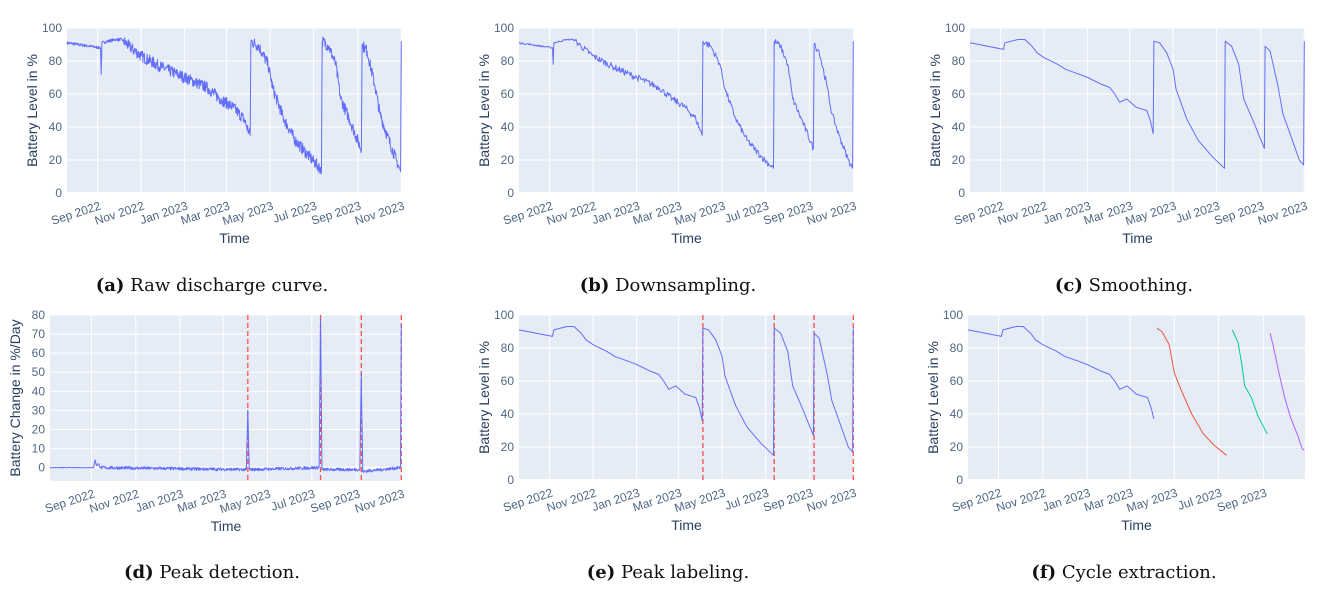 The height and width of the screenshot is (592, 1325). Describe the element at coordinates (682, 572) in the screenshot. I see `caption-text: Peak labeling.` at that location.